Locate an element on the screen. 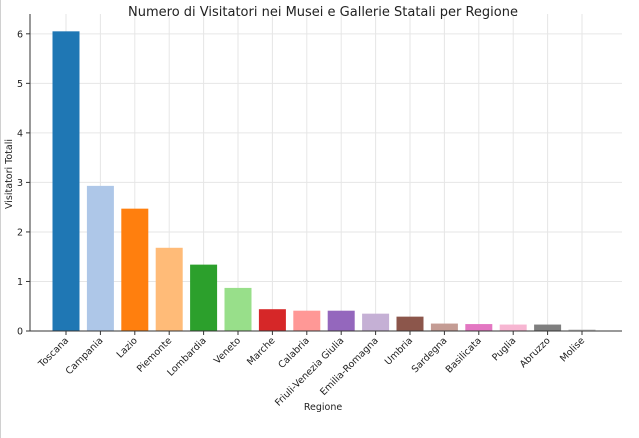 This screenshot has width=639, height=438. bar-toscana is located at coordinates (66, 181).